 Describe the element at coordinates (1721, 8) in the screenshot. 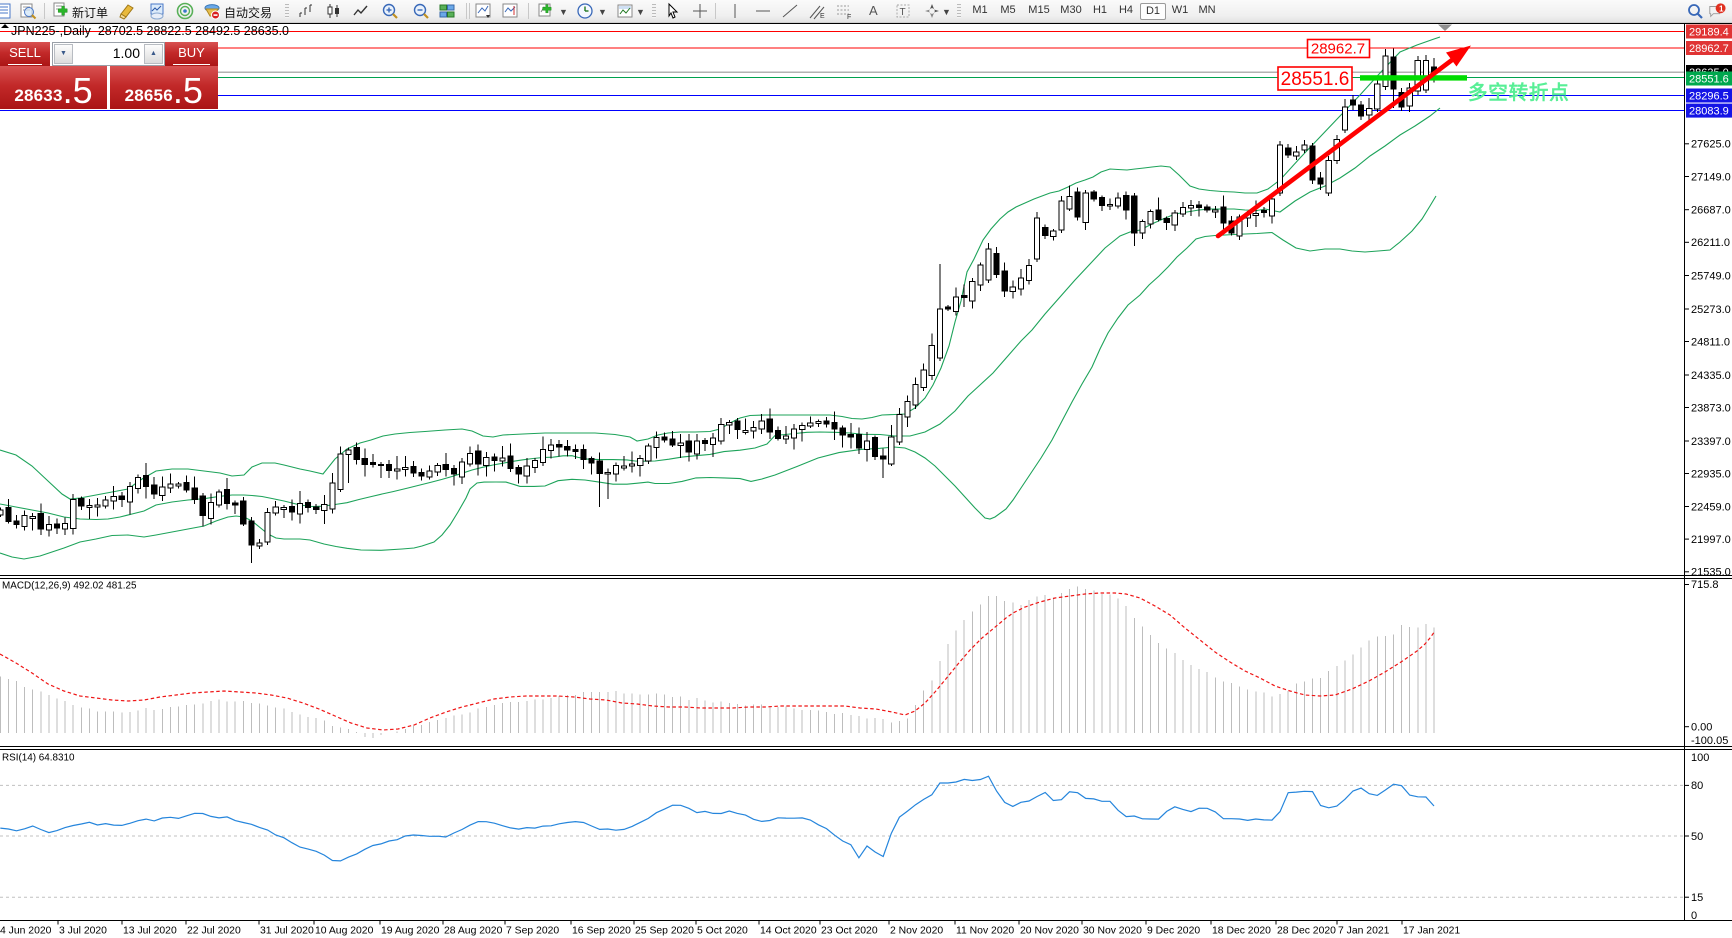

I see `svg-text: 1` at that location.